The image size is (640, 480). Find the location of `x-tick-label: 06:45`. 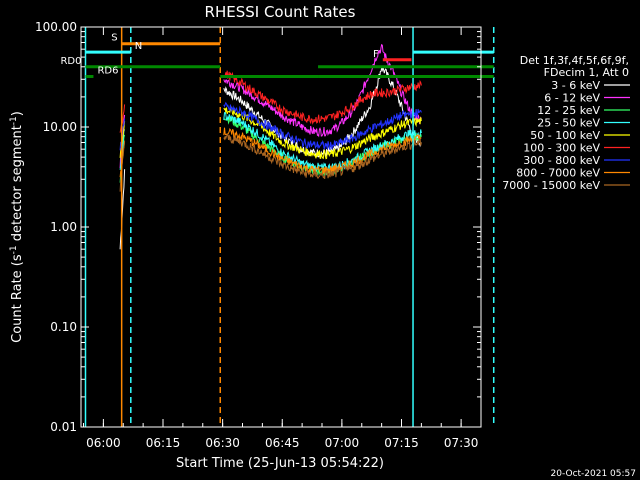

x-tick-label: 06:45 is located at coordinates (282, 443).